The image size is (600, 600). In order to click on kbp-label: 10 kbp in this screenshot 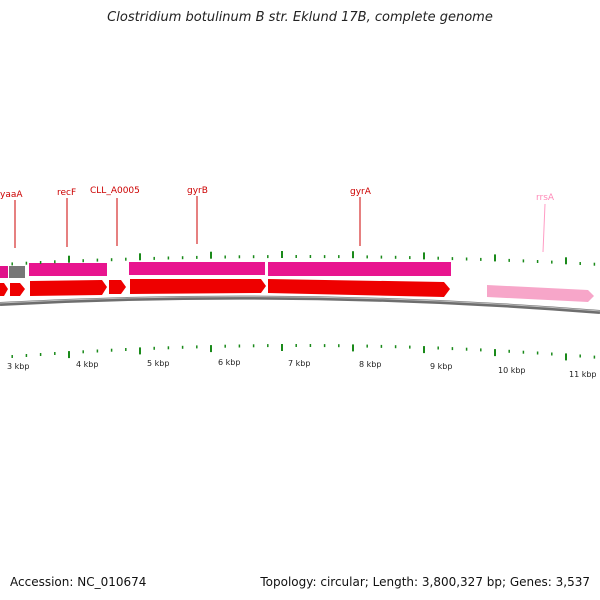, I will do `click(512, 370)`.